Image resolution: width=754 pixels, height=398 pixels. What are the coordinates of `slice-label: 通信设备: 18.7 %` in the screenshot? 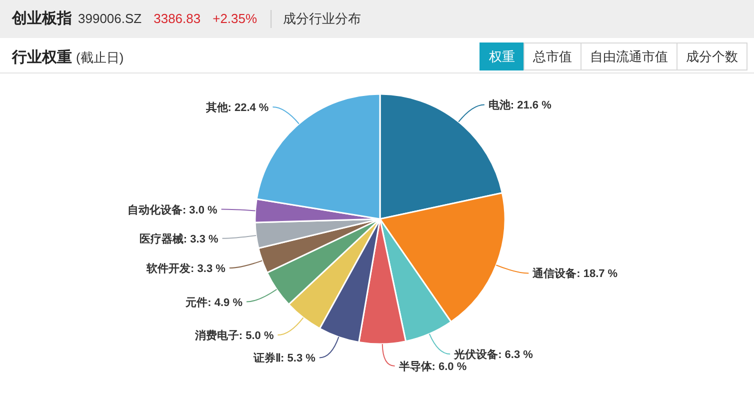 It's located at (575, 273).